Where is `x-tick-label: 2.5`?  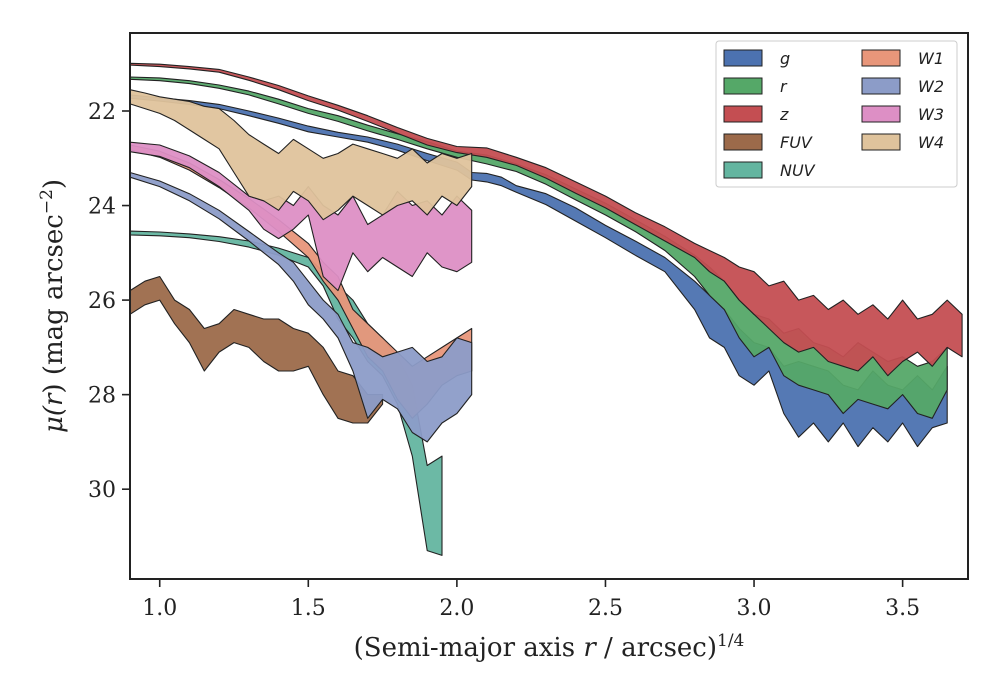
x-tick-label: 2.5 is located at coordinates (605, 608).